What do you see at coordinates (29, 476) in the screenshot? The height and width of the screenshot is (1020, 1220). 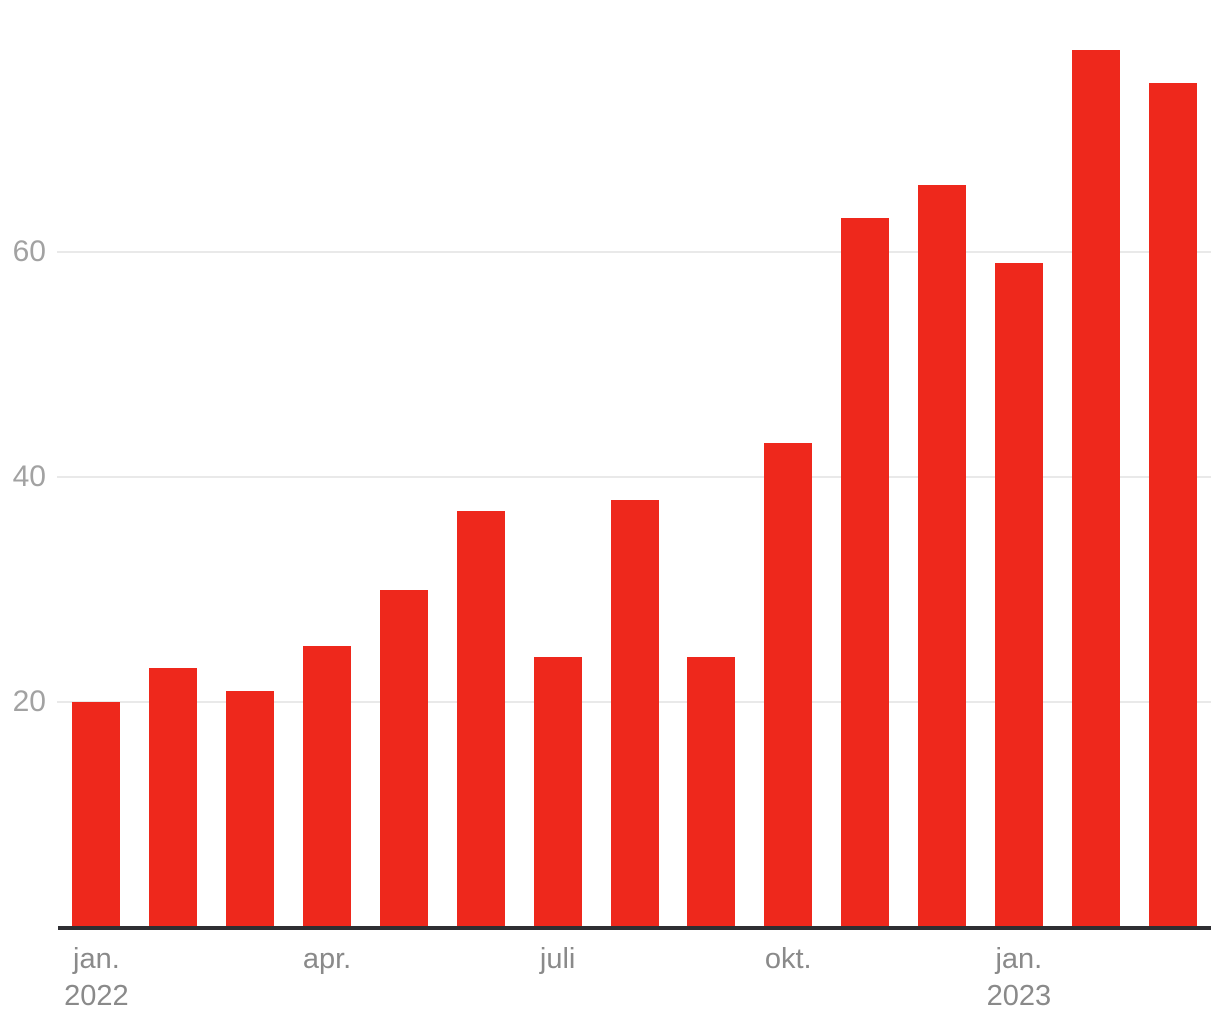 I see `y-tick-label-40: 40` at bounding box center [29, 476].